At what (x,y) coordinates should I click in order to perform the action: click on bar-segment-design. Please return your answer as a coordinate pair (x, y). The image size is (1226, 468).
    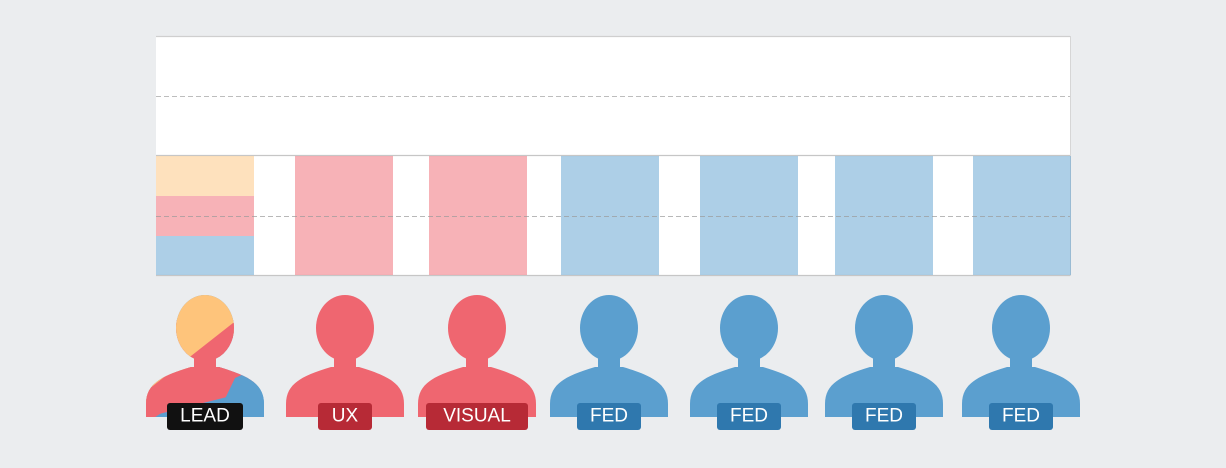
    Looking at the image, I should click on (205, 176).